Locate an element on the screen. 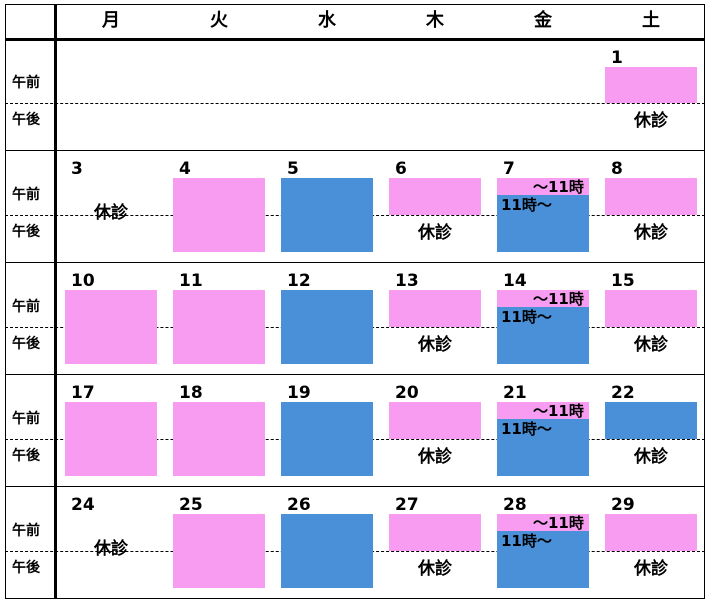 Image resolution: width=715 pixels, height=604 pixels. day-number: 5 is located at coordinates (293, 169).